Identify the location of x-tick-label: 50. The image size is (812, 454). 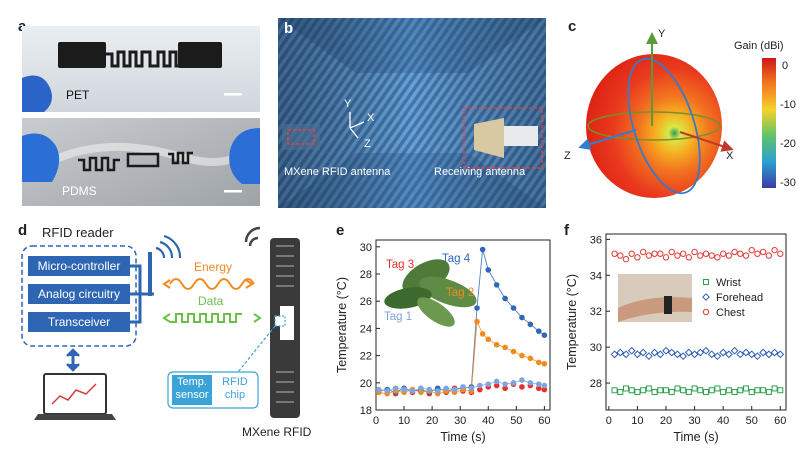
(516, 421).